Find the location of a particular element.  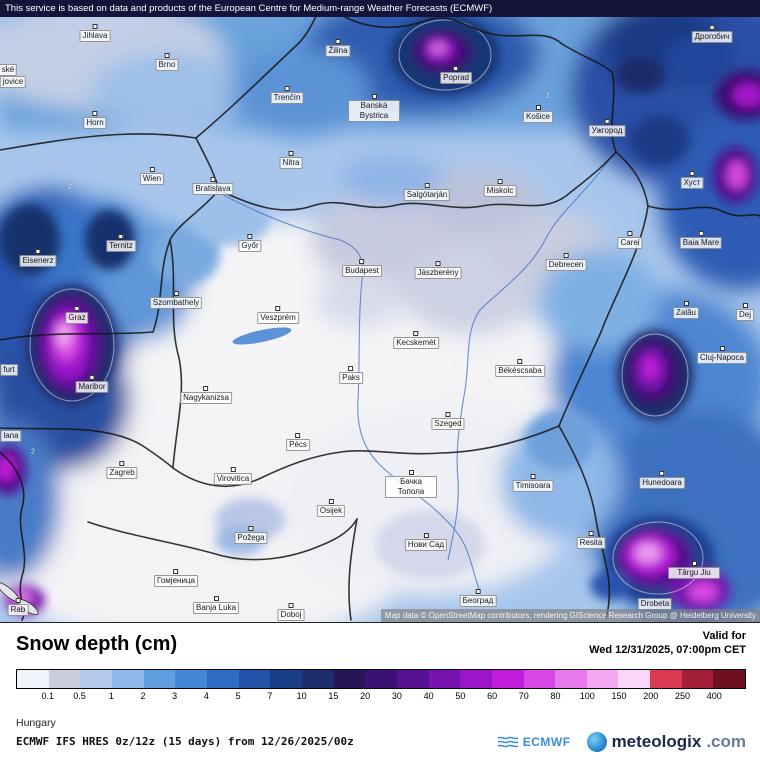

city-label: Nitra is located at coordinates (291, 160).